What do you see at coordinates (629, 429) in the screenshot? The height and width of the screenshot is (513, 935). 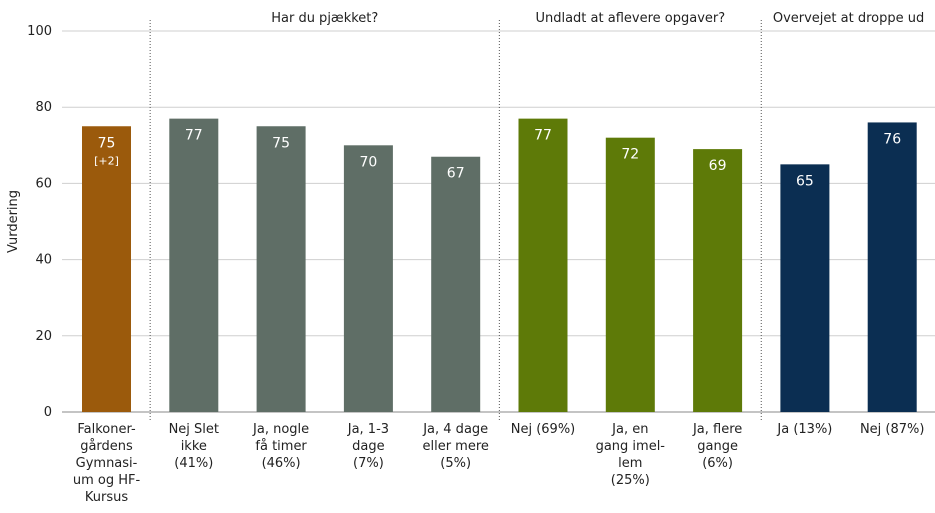 I see `category-label-line: Ja, en` at bounding box center [629, 429].